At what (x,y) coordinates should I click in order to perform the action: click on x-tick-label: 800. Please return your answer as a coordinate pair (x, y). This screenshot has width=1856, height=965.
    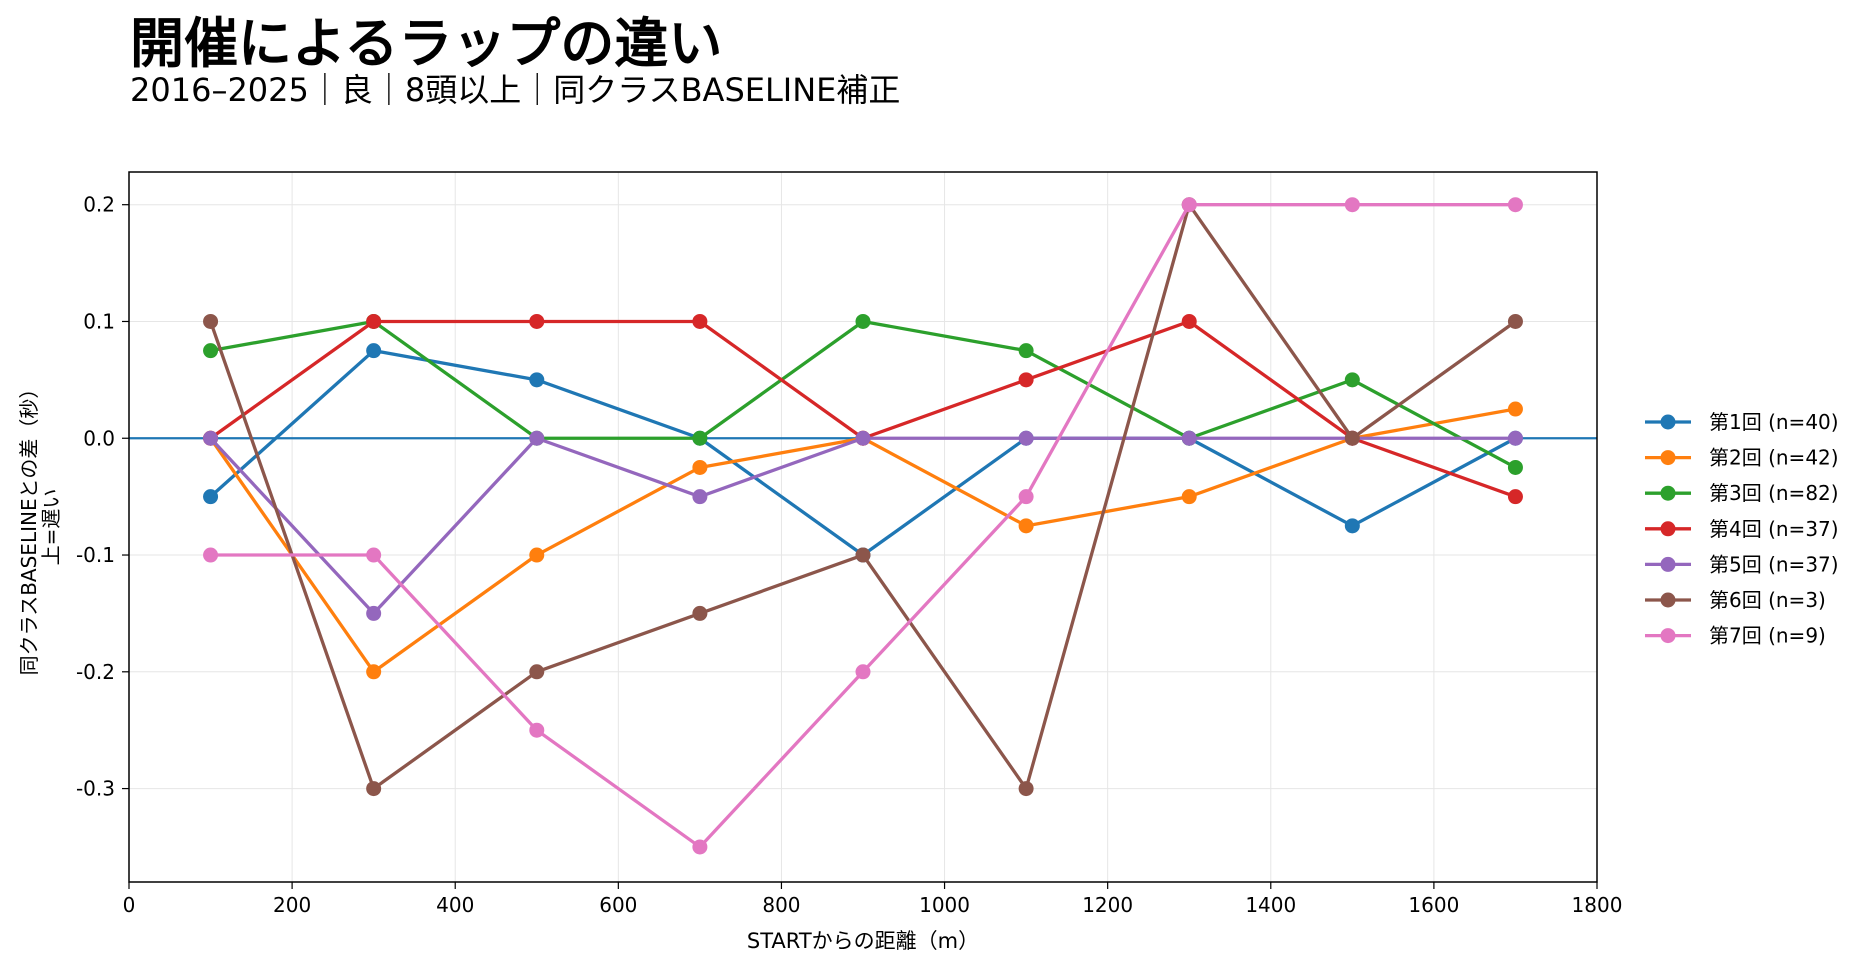
    Looking at the image, I should click on (781, 905).